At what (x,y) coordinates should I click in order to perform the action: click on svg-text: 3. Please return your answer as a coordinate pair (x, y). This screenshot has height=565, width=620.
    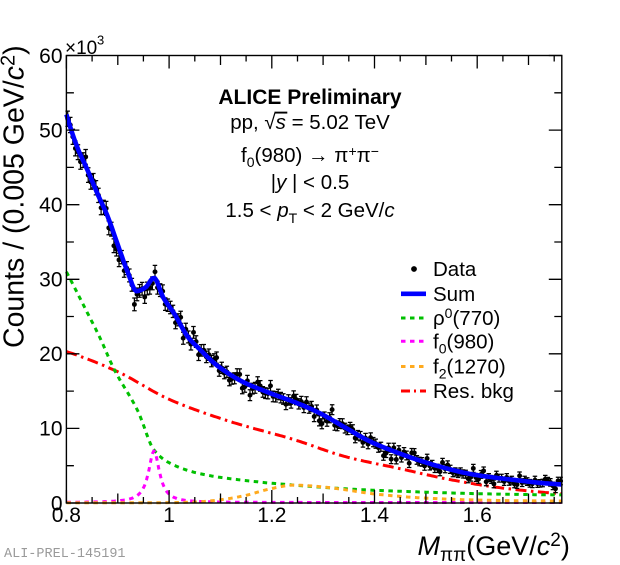
    Looking at the image, I should click on (100, 40).